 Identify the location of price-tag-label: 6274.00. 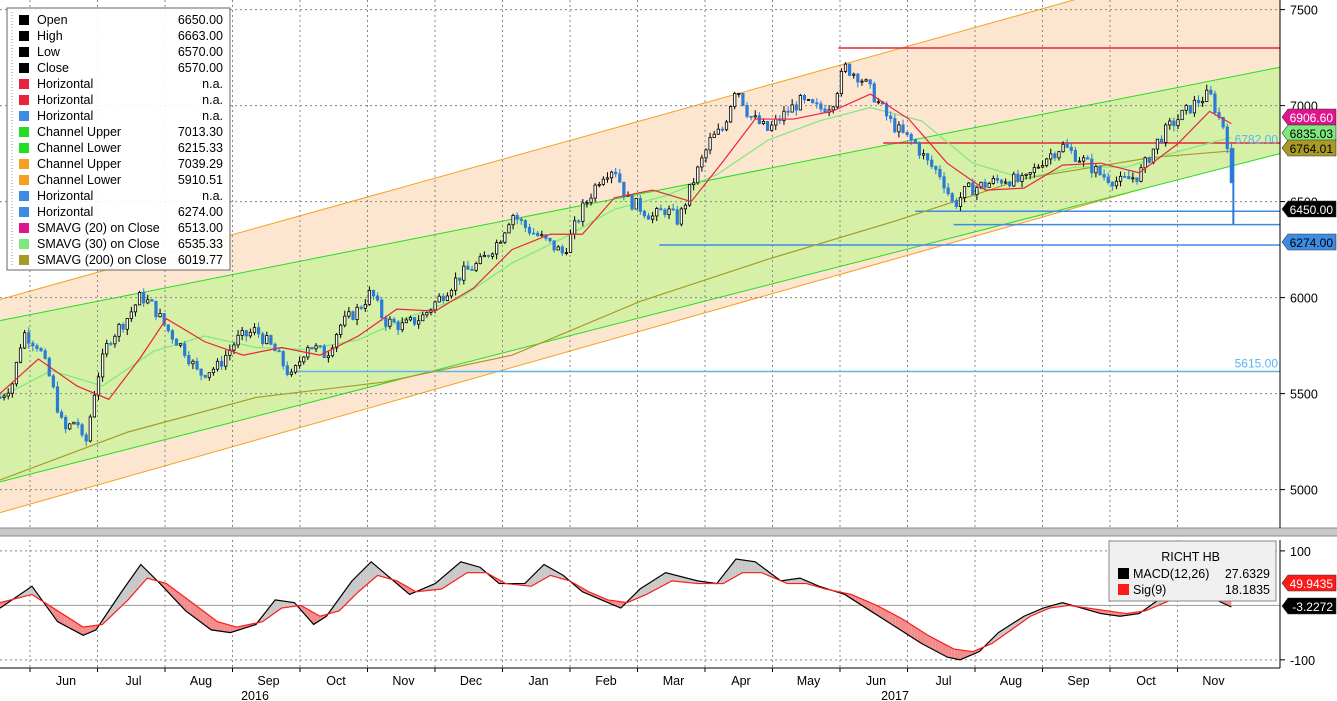
(1312, 243).